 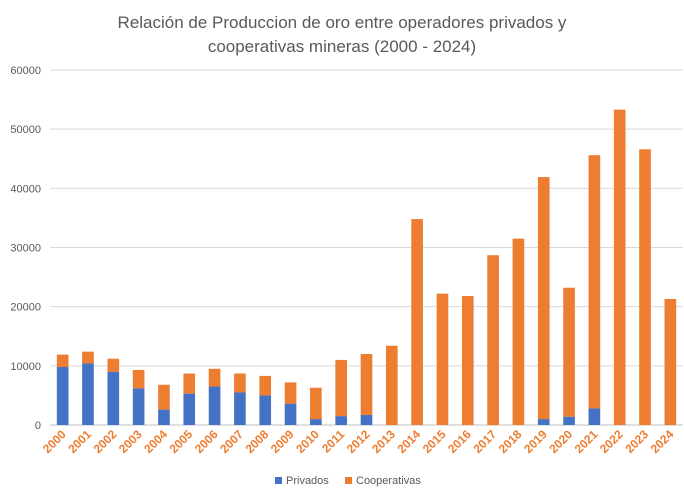 I want to click on bar-privados-2007, so click(x=240, y=408).